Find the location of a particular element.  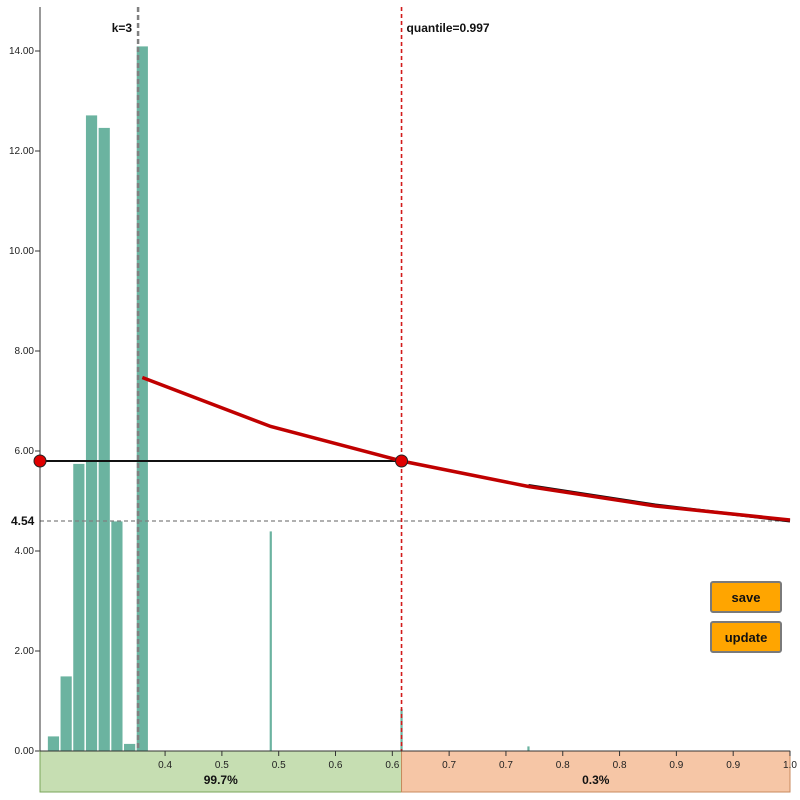

y-tick-label: 0.00 is located at coordinates (25, 751).